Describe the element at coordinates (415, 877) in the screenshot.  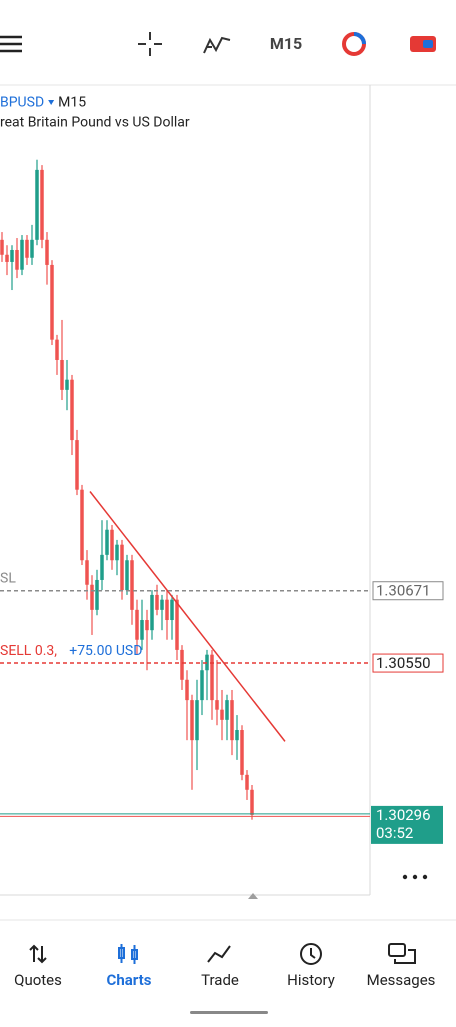
I see `more-button` at that location.